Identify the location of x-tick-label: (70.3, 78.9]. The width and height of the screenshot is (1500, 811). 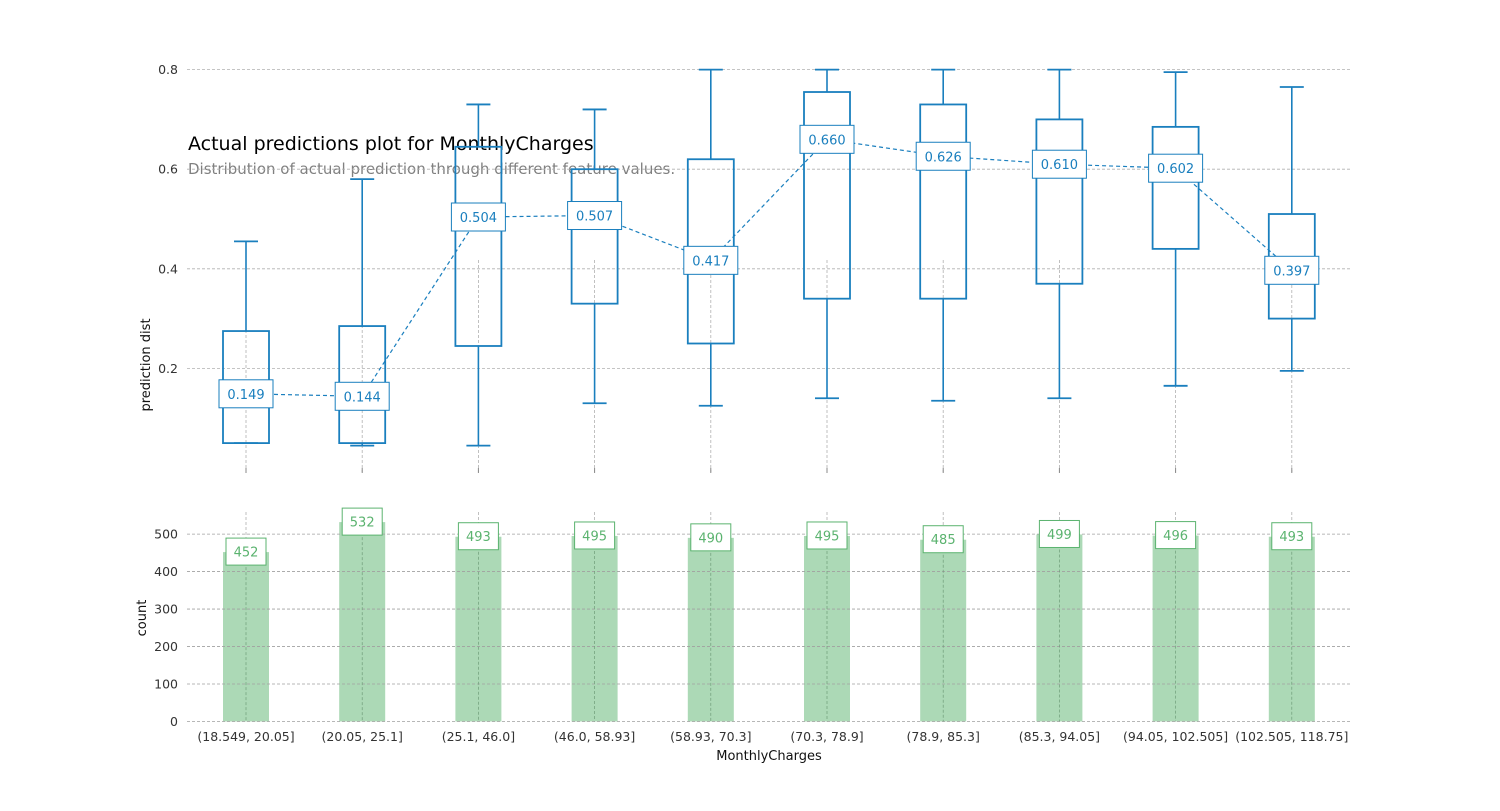
(826, 736).